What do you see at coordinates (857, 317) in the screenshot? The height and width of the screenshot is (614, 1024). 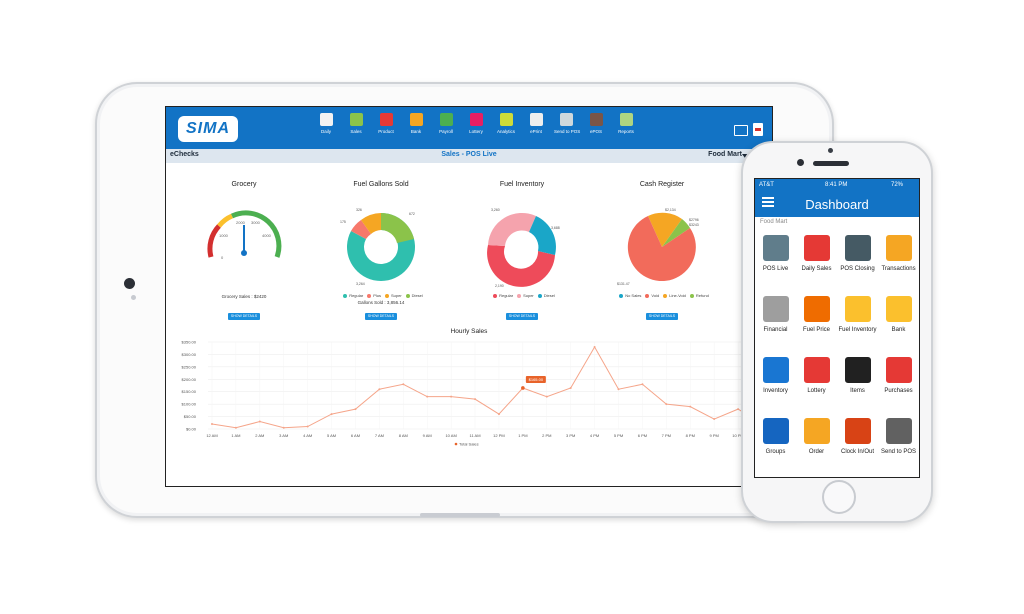 I see `tile-fuel-inventory: Fuel Inventory` at bounding box center [857, 317].